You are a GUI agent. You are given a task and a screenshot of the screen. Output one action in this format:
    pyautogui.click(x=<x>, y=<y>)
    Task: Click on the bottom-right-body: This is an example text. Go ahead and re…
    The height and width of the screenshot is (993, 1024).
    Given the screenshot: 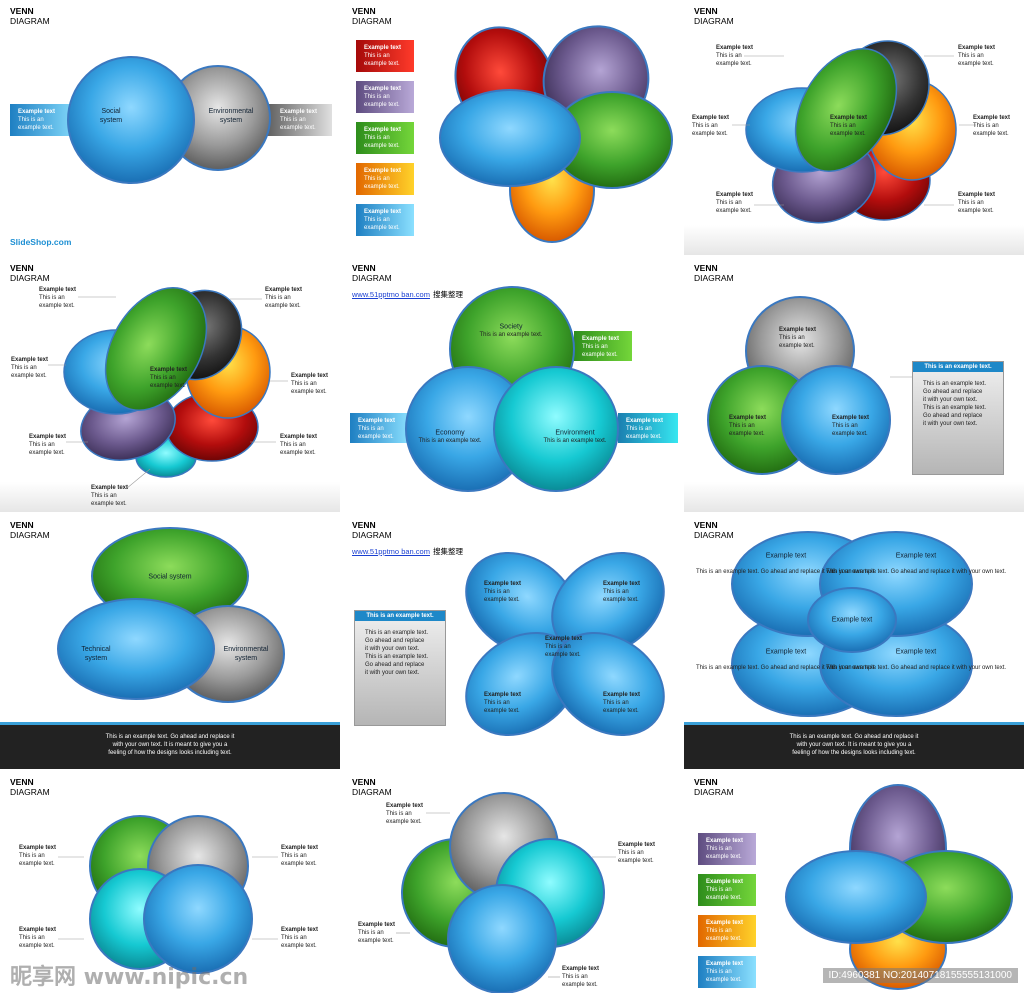 What is the action you would take?
    pyautogui.click(x=916, y=668)
    